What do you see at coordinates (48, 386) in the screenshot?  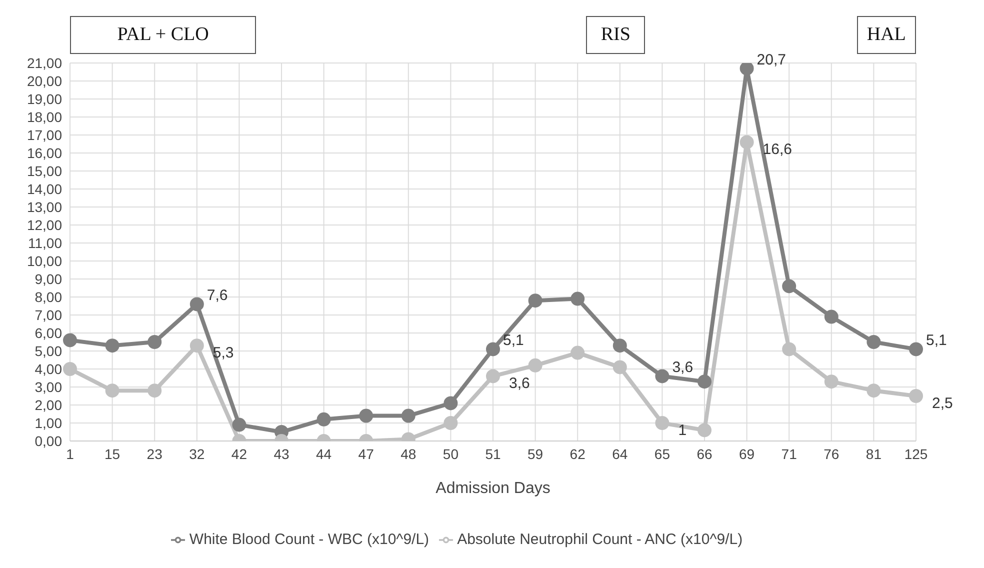 I see `y-tick-label: 3,00` at bounding box center [48, 386].